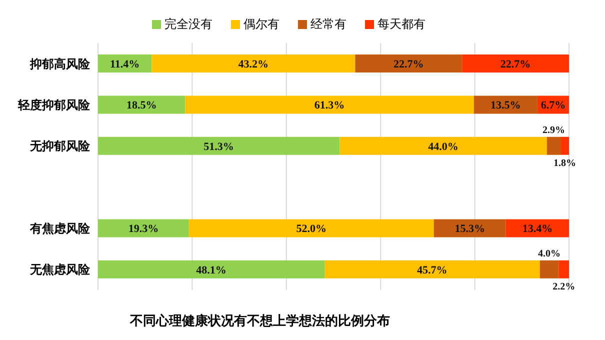  I want to click on data-label: 15.3%, so click(469, 229).